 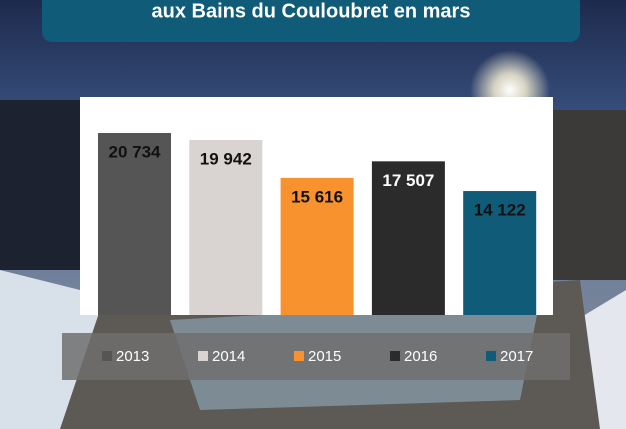 I want to click on chart-title: aux Bains du Couloubret en mars, so click(x=311, y=11).